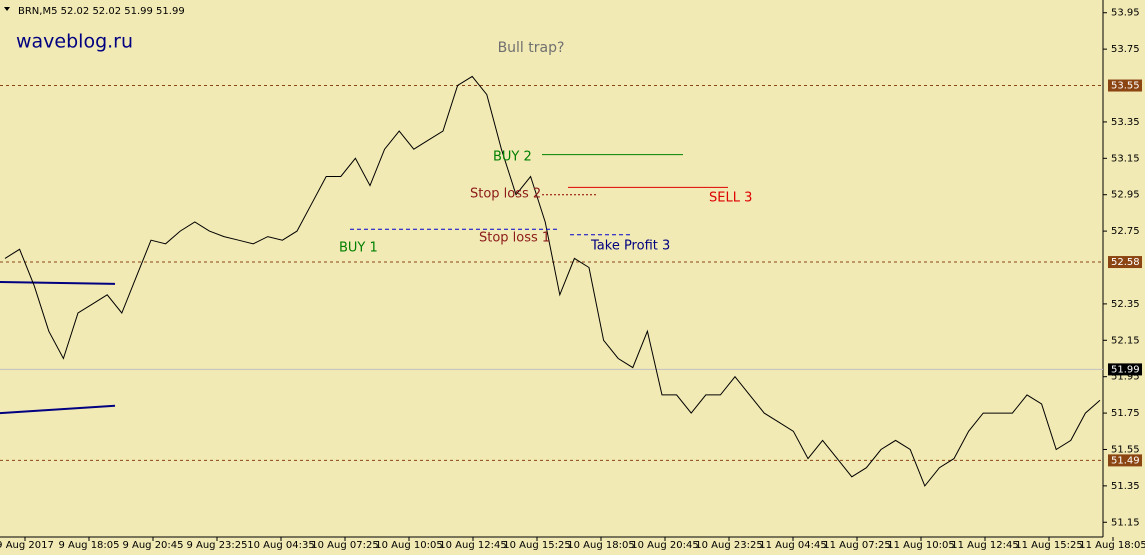 This screenshot has width=1145, height=555. Describe the element at coordinates (505, 194) in the screenshot. I see `annotation: Stop loss 2` at that location.